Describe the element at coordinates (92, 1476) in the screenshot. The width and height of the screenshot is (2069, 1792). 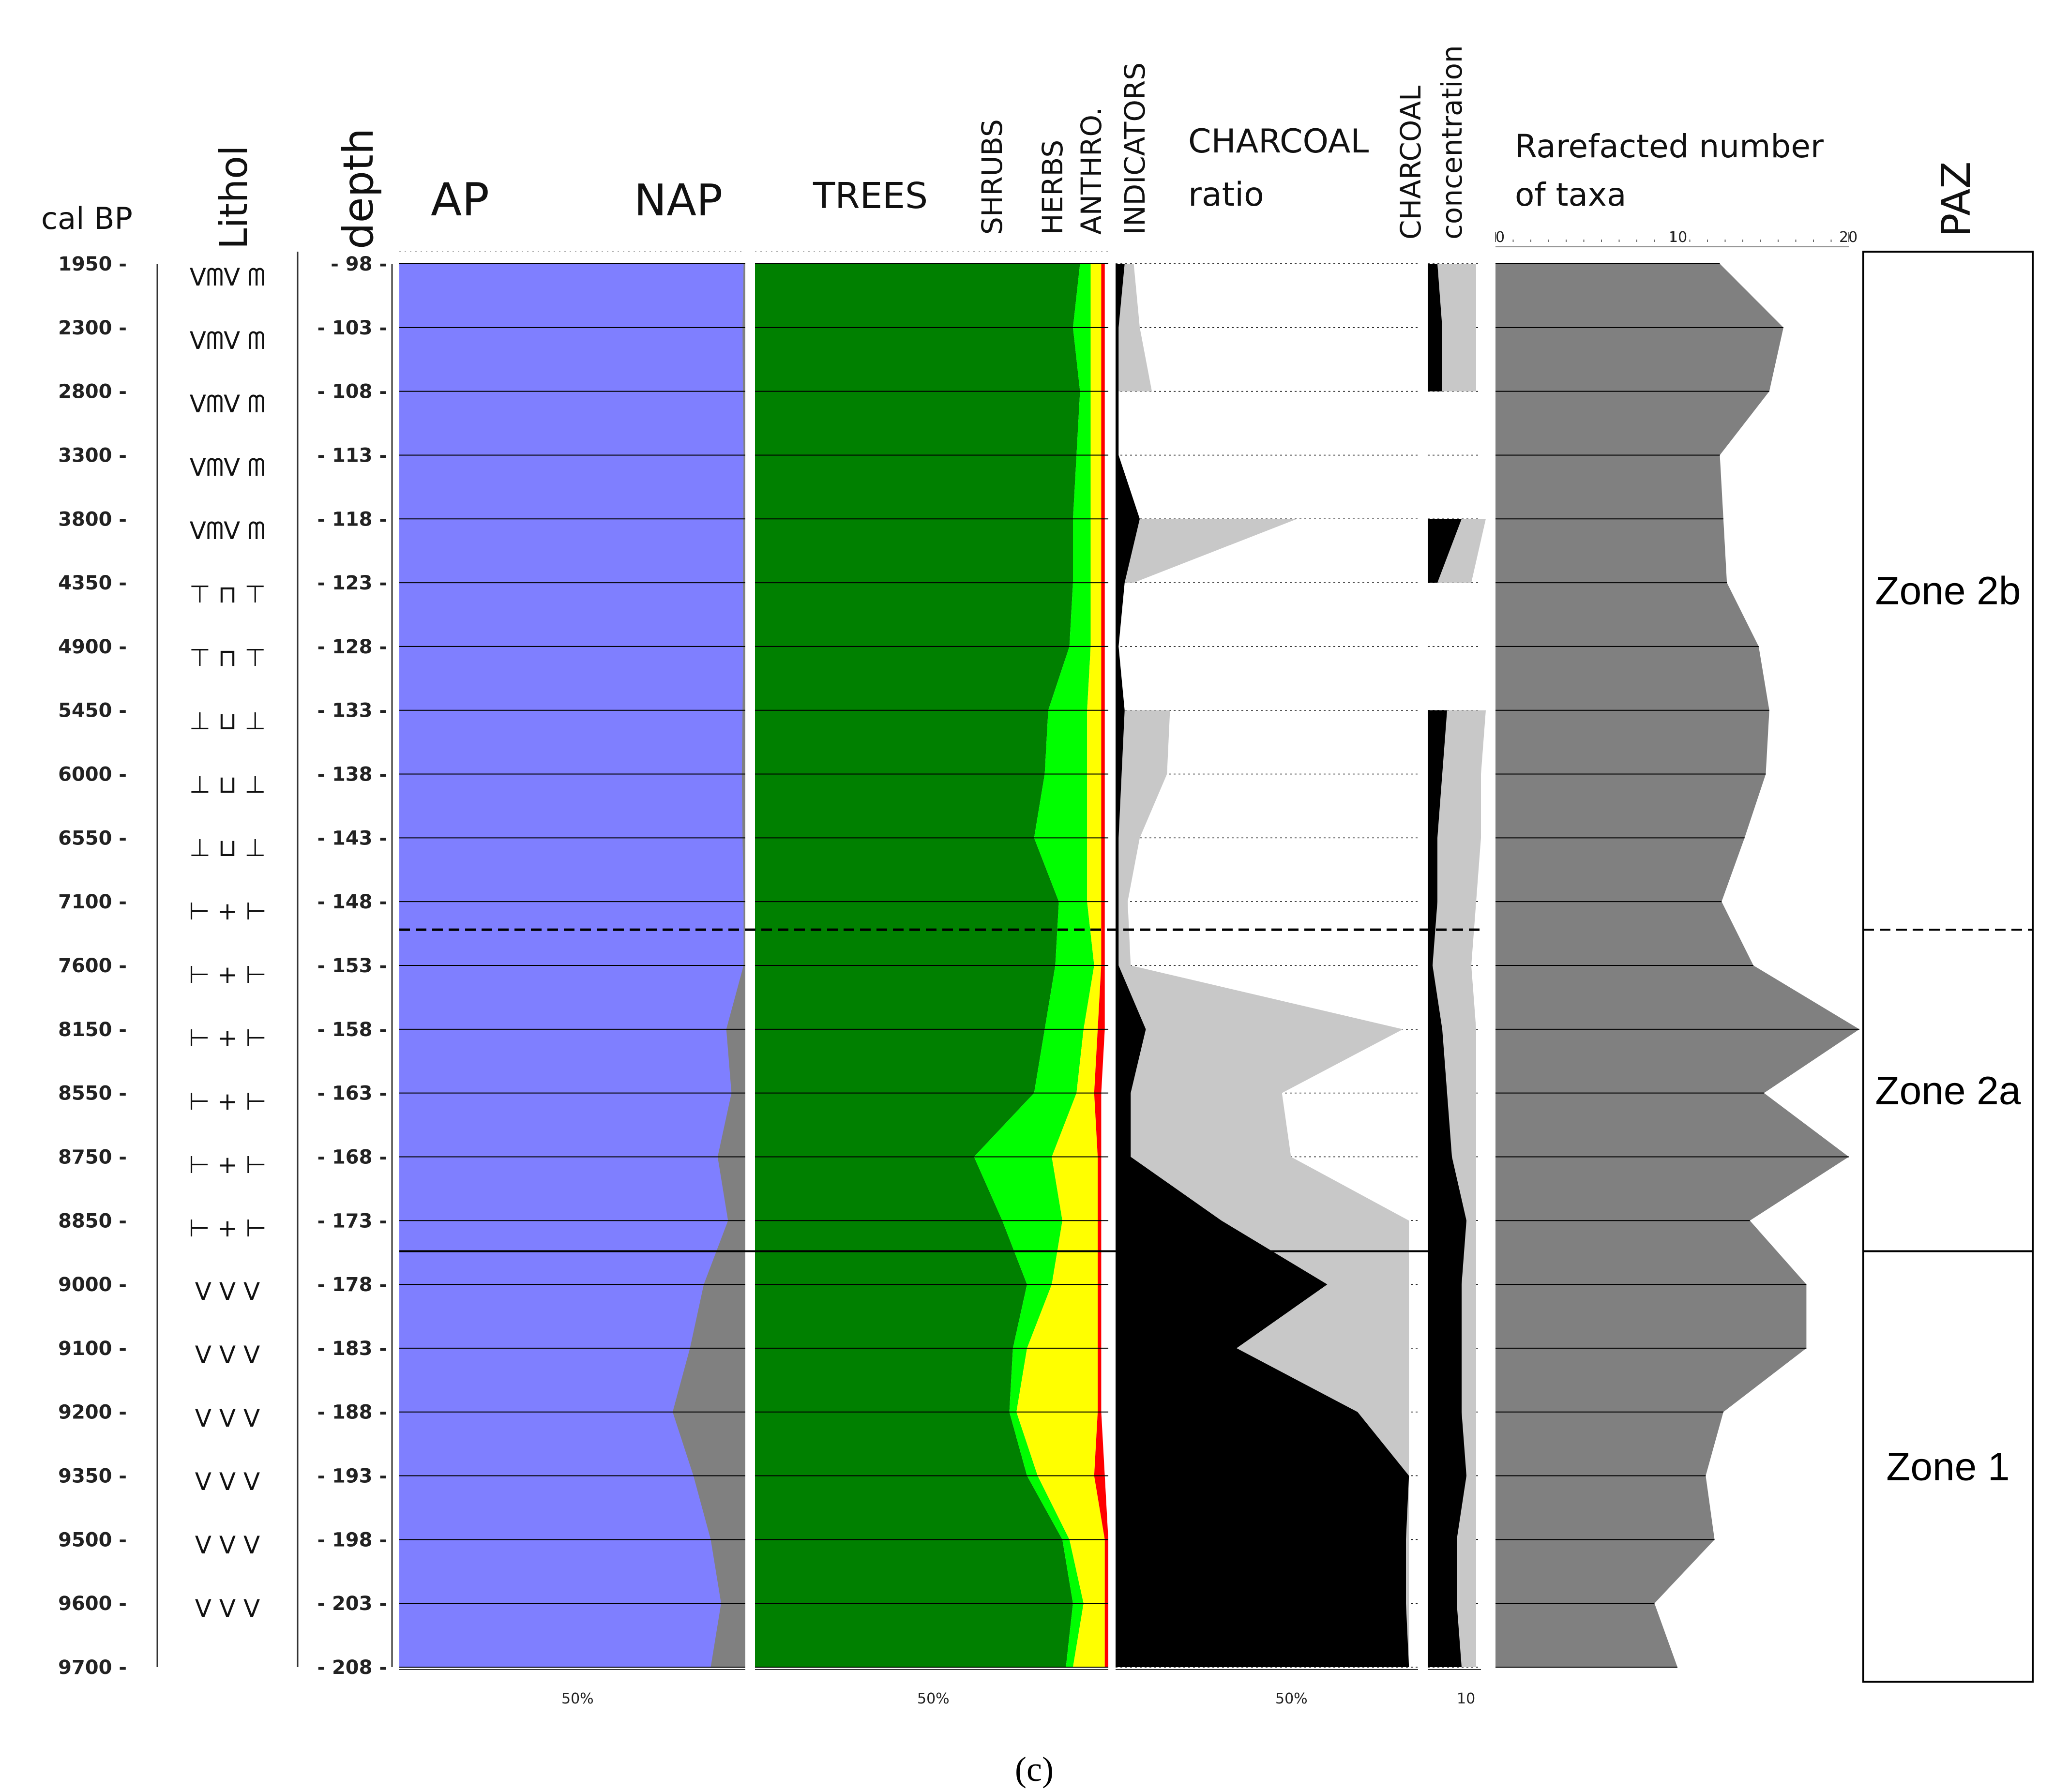
I see `cal-bp-tick: 9350 -` at that location.